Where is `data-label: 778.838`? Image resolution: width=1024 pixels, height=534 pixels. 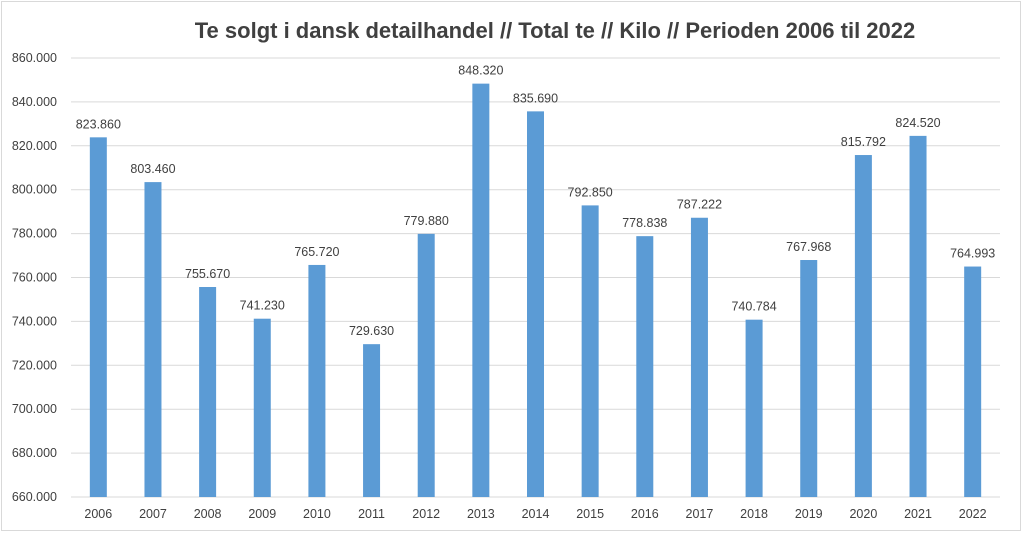 data-label: 778.838 is located at coordinates (644, 223).